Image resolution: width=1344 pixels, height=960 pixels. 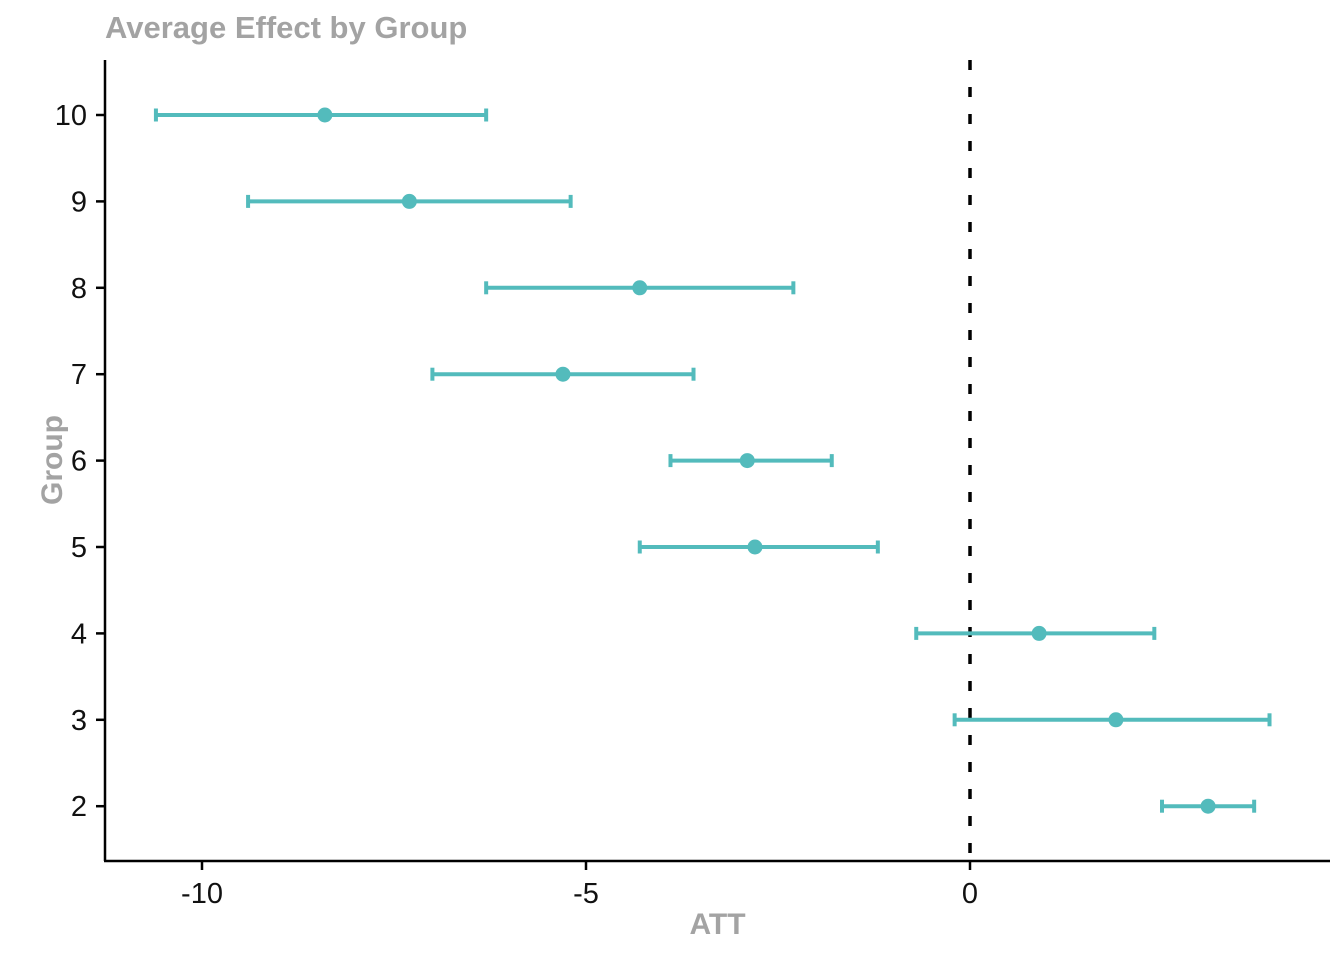 What do you see at coordinates (79, 721) in the screenshot?
I see `y-tick-label: 3` at bounding box center [79, 721].